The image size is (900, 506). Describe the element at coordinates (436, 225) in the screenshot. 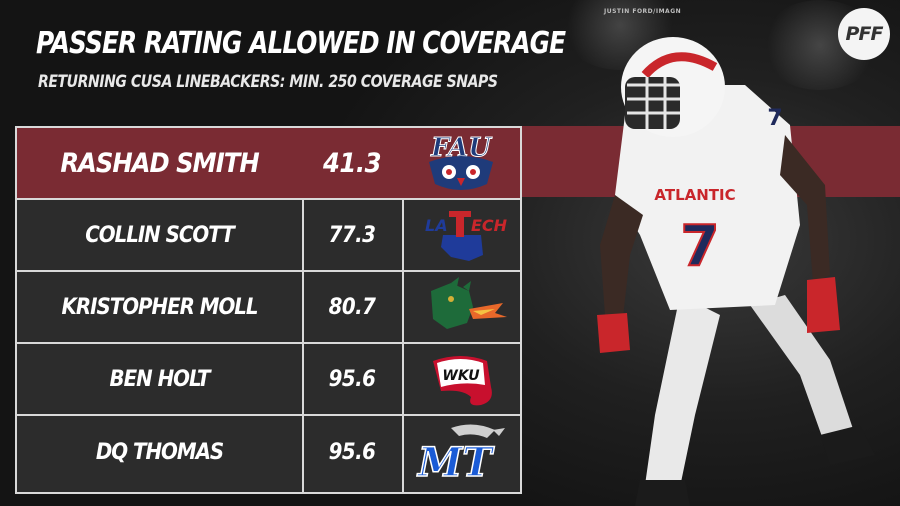

I see `svg-text: LA` at that location.